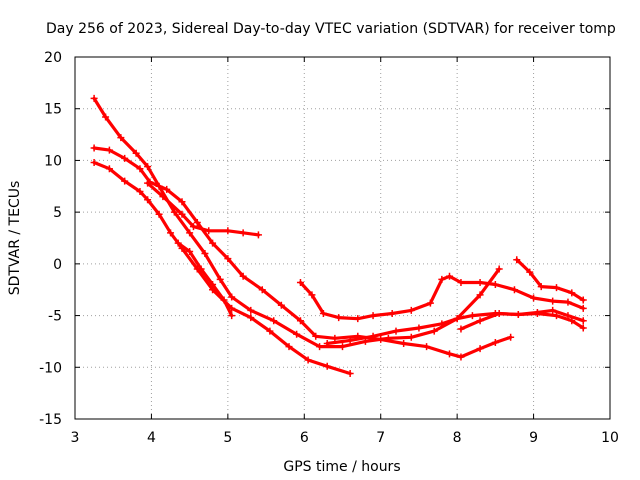 The image size is (640, 480). What do you see at coordinates (610, 438) in the screenshot?
I see `x-tick-label: 10` at bounding box center [610, 438].